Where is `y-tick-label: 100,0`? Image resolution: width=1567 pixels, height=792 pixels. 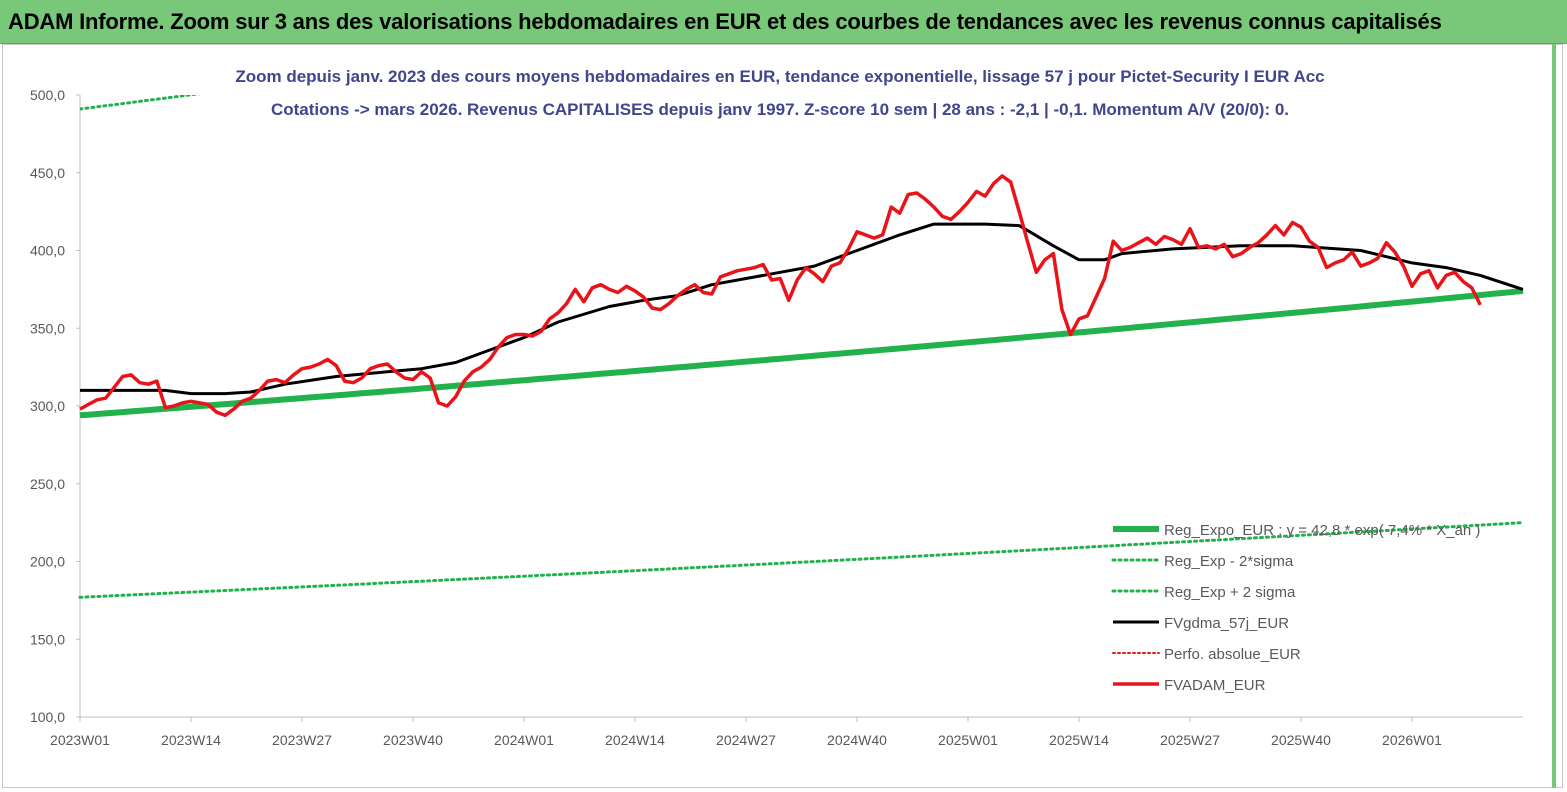 y-tick-label: 100,0 is located at coordinates (47, 717).